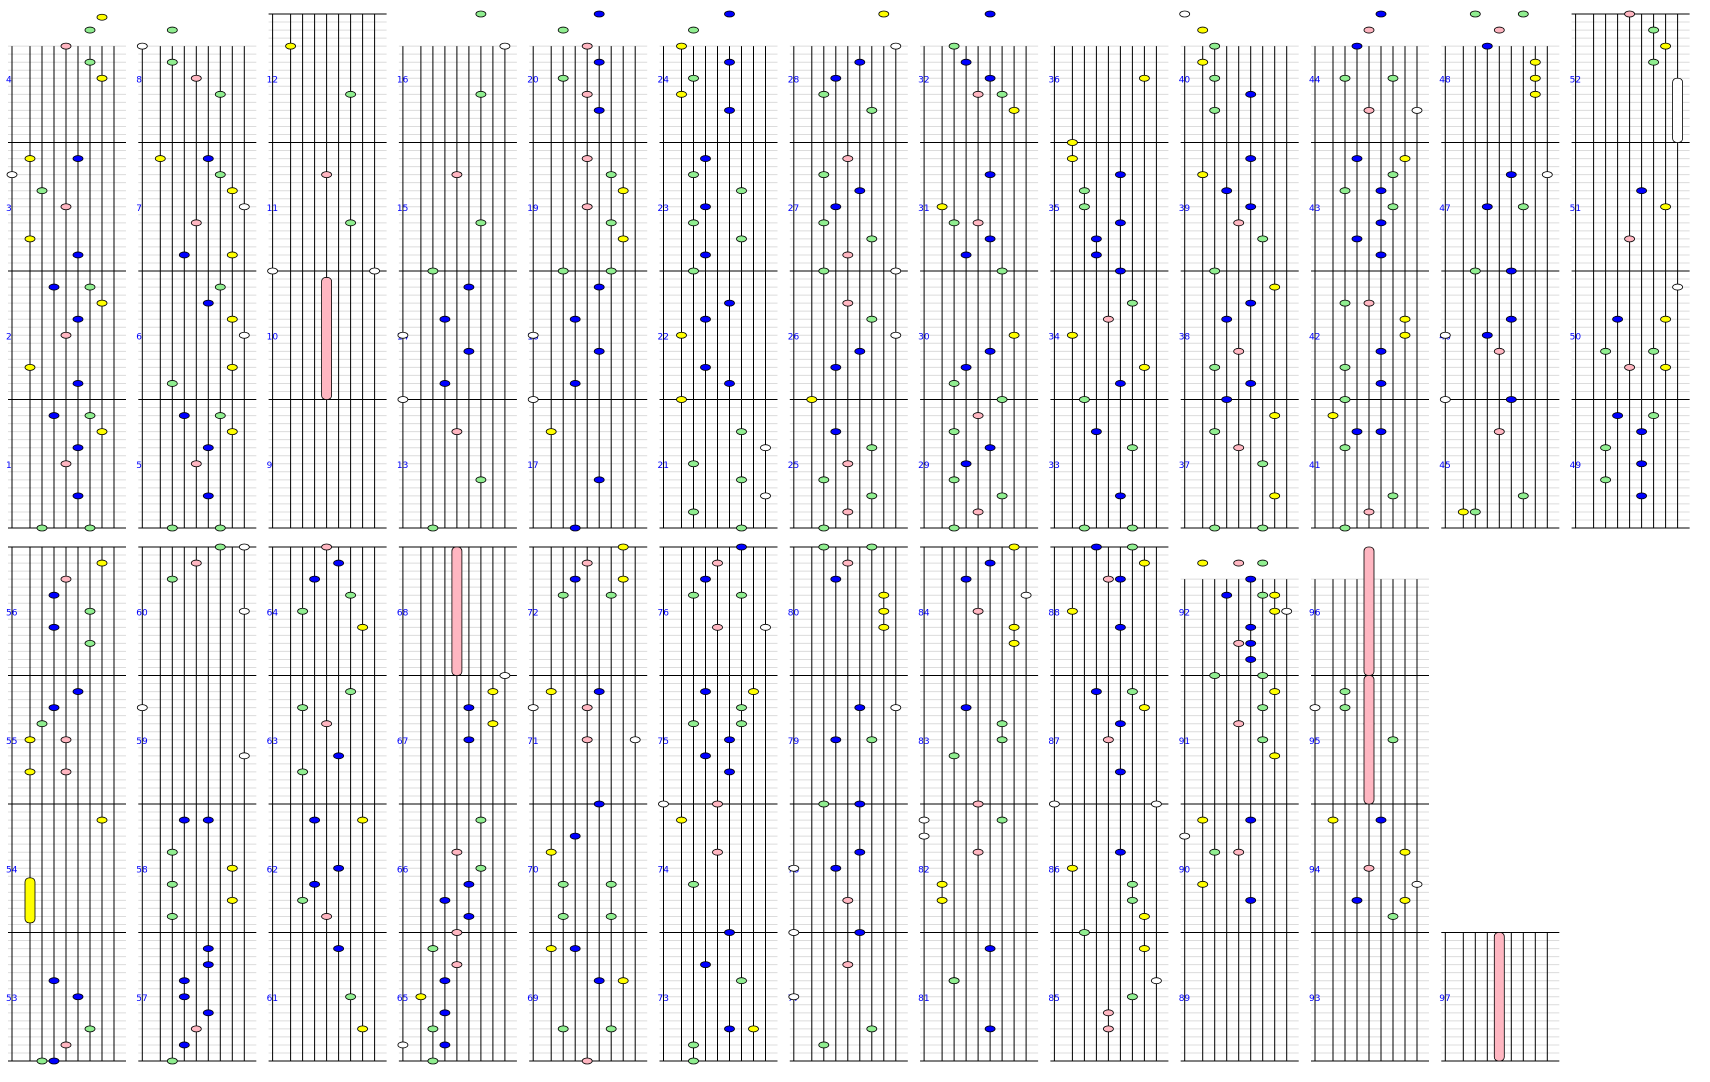 This screenshot has width=1710, height=1082. Describe the element at coordinates (1314, 999) in the screenshot. I see `measure-number: 93` at that location.